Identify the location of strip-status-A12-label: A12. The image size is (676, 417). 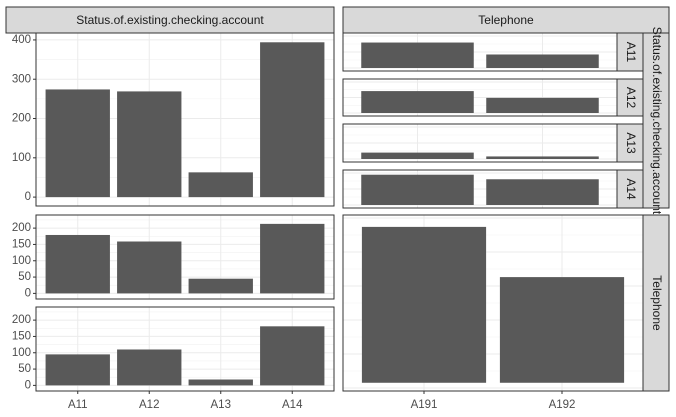
(631, 98).